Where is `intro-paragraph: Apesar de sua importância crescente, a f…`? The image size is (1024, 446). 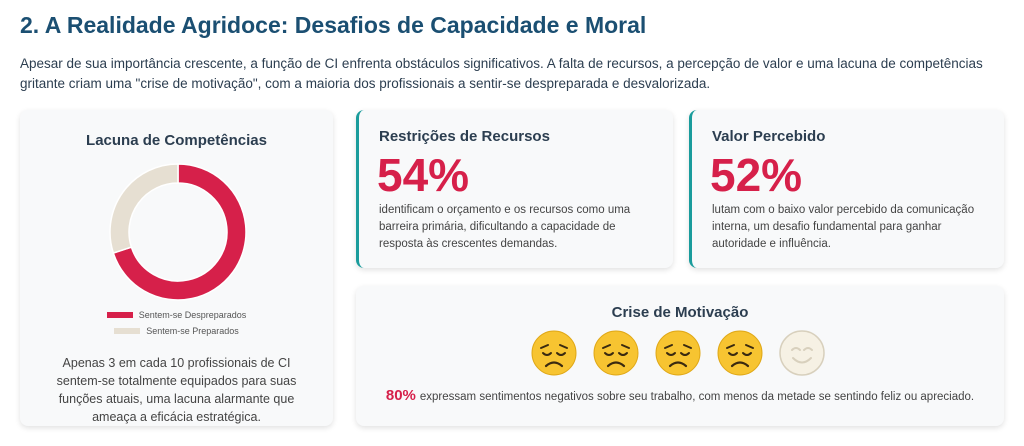
intro-paragraph: Apesar de sua importância crescente, a f… is located at coordinates (501, 73).